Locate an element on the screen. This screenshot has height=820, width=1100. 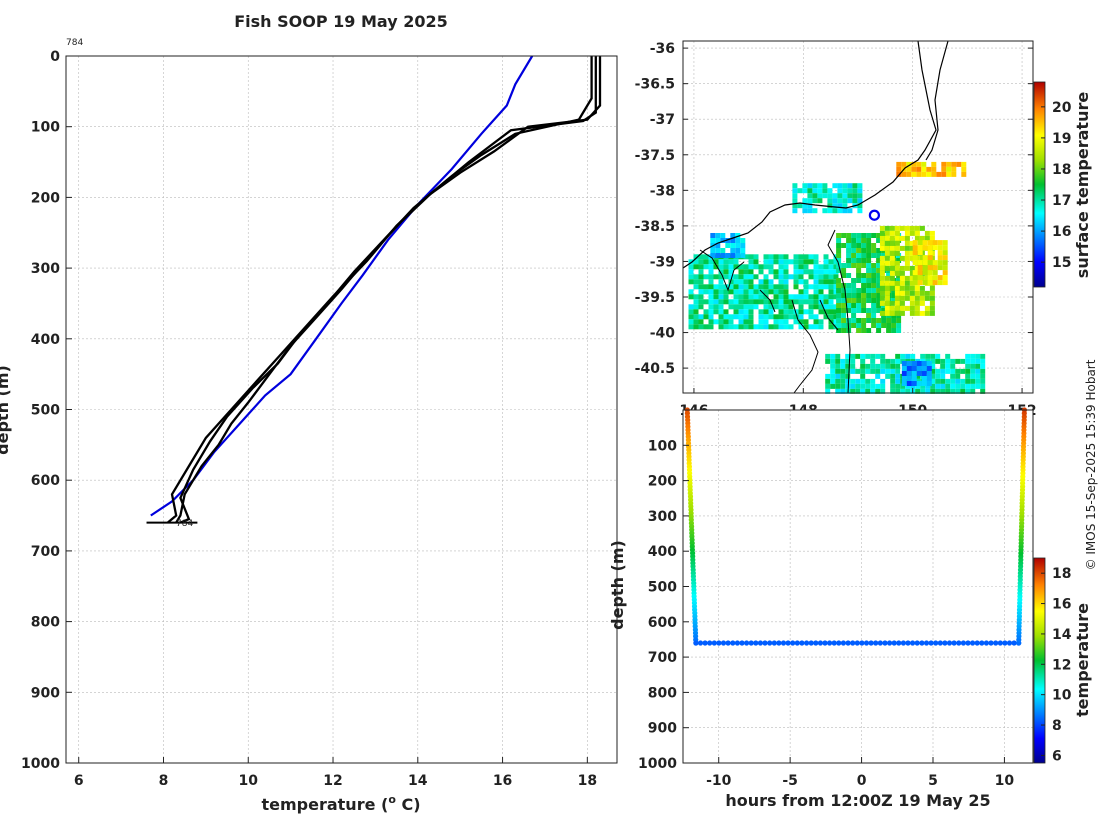
track-y-tick-label: 900 is located at coordinates (662, 729).